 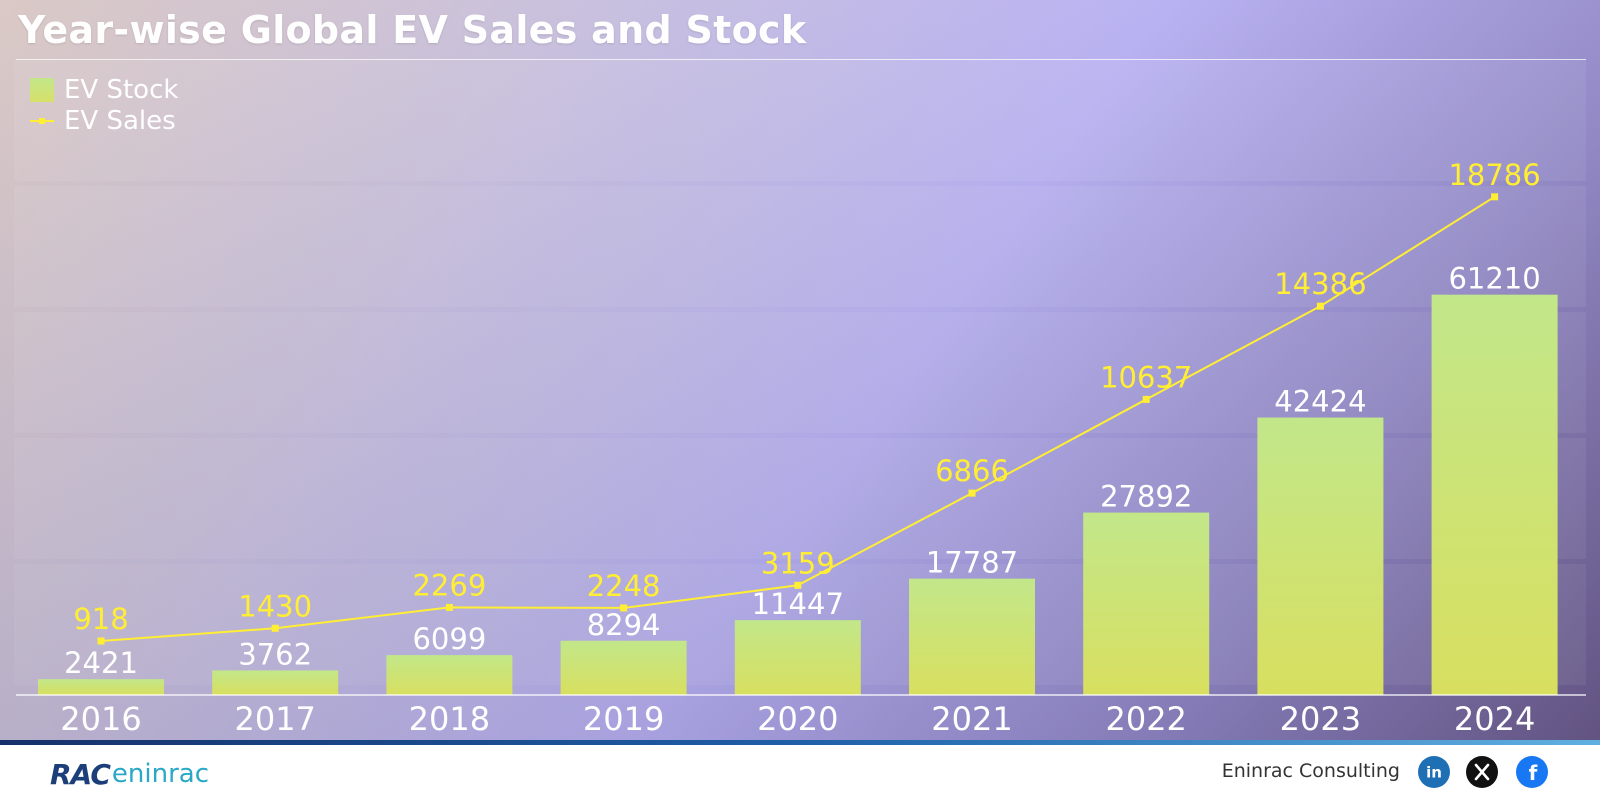 What do you see at coordinates (623, 667) in the screenshot?
I see `bar-ev-stock-2019` at bounding box center [623, 667].